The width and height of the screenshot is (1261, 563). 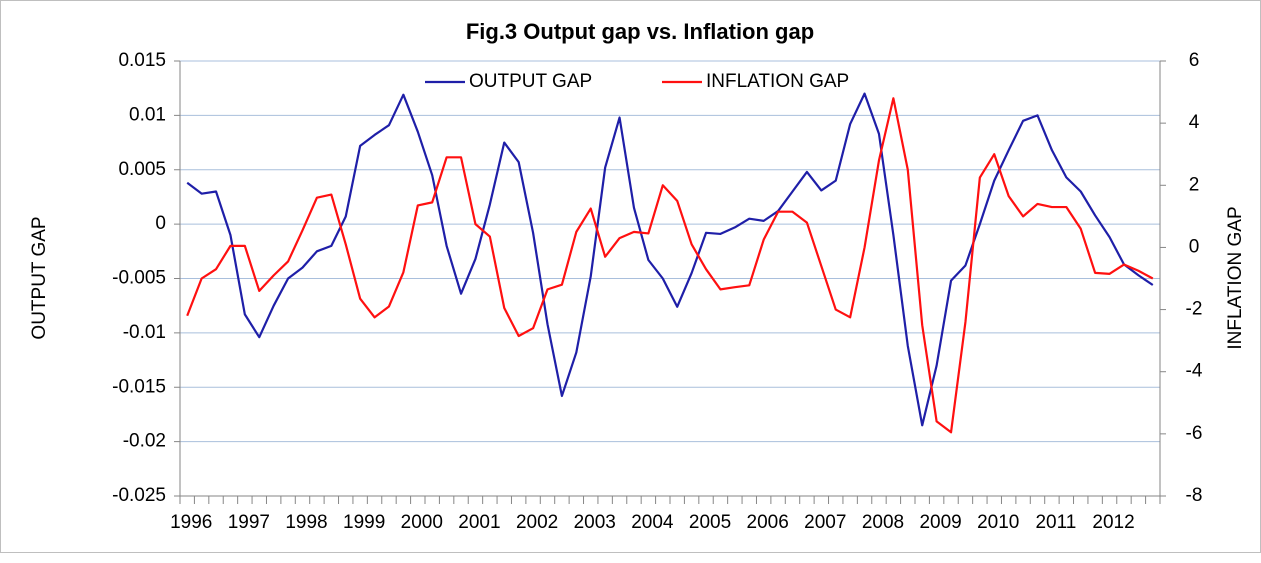 What do you see at coordinates (422, 522) in the screenshot?
I see `x-tick-label: 2000` at bounding box center [422, 522].